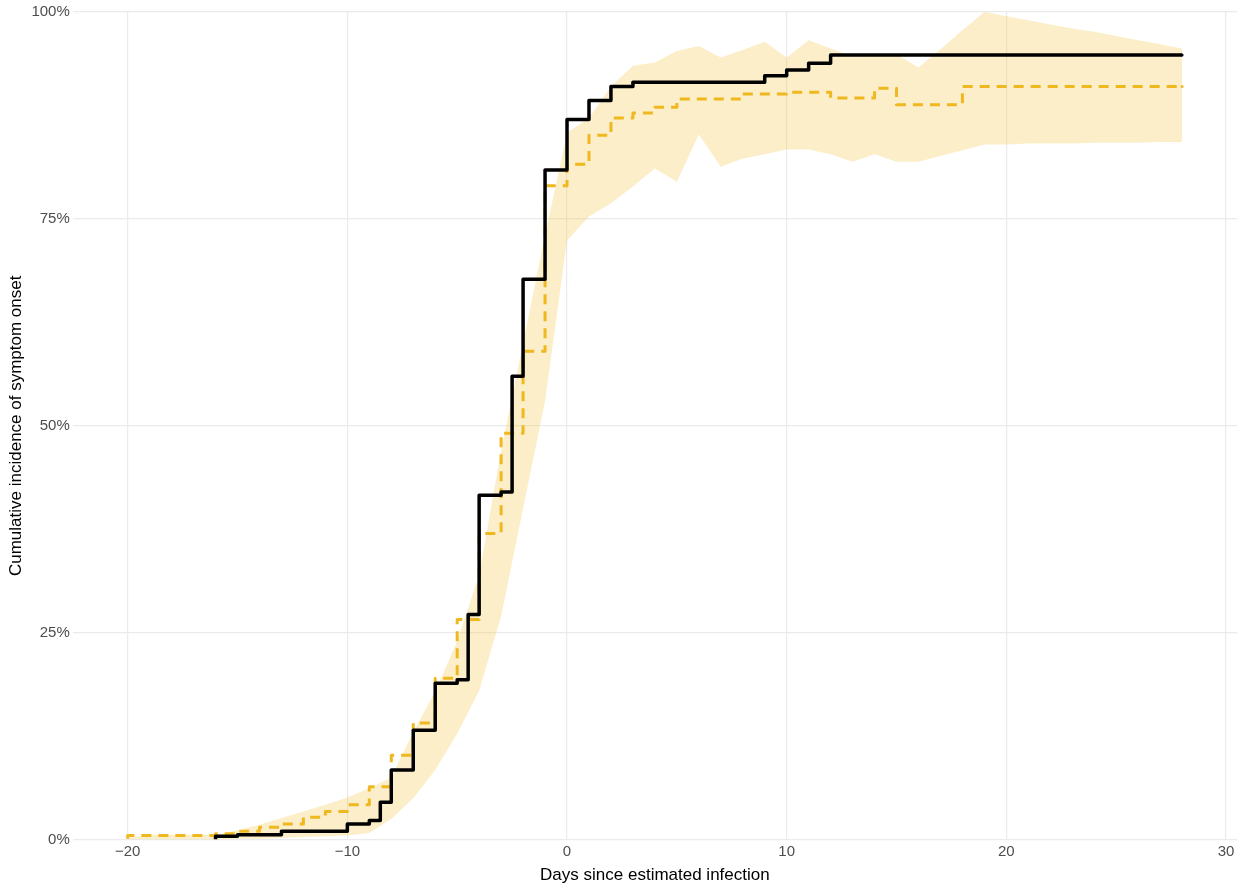 Image resolution: width=1245 pixels, height=888 pixels. Describe the element at coordinates (15, 426) in the screenshot. I see `y-axis-title: Cumulative incidence of symptom onset` at that location.